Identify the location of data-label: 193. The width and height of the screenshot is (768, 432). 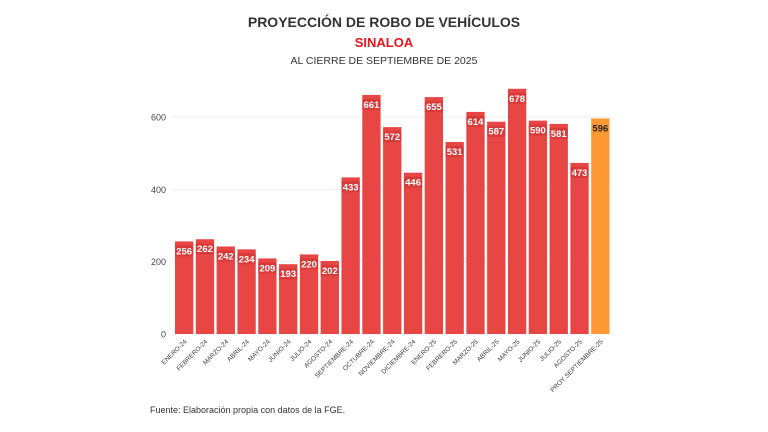
(288, 274).